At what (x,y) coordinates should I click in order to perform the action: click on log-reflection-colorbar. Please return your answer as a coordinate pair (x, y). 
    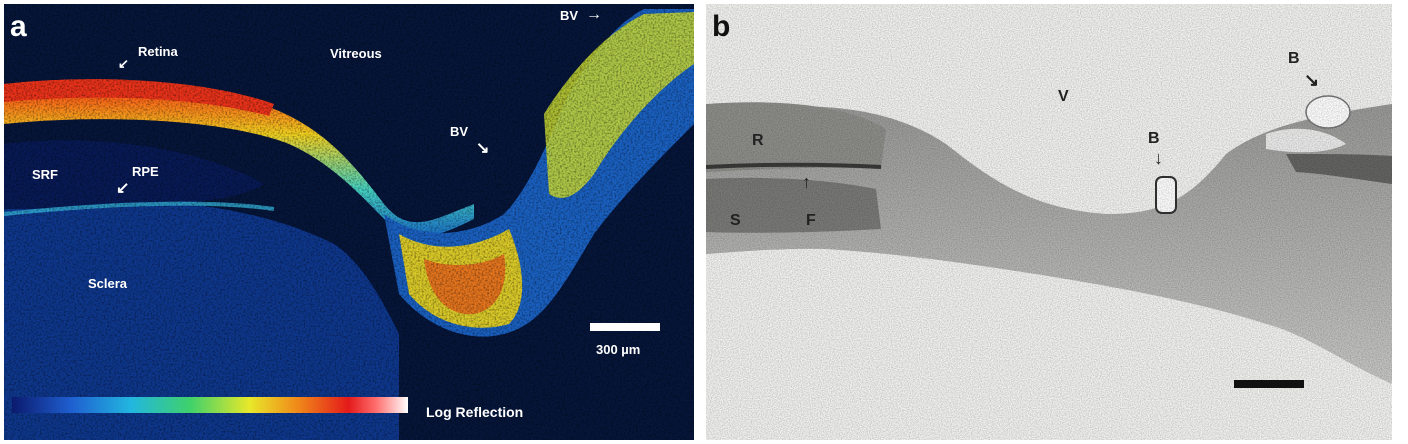
    Looking at the image, I should click on (210, 405).